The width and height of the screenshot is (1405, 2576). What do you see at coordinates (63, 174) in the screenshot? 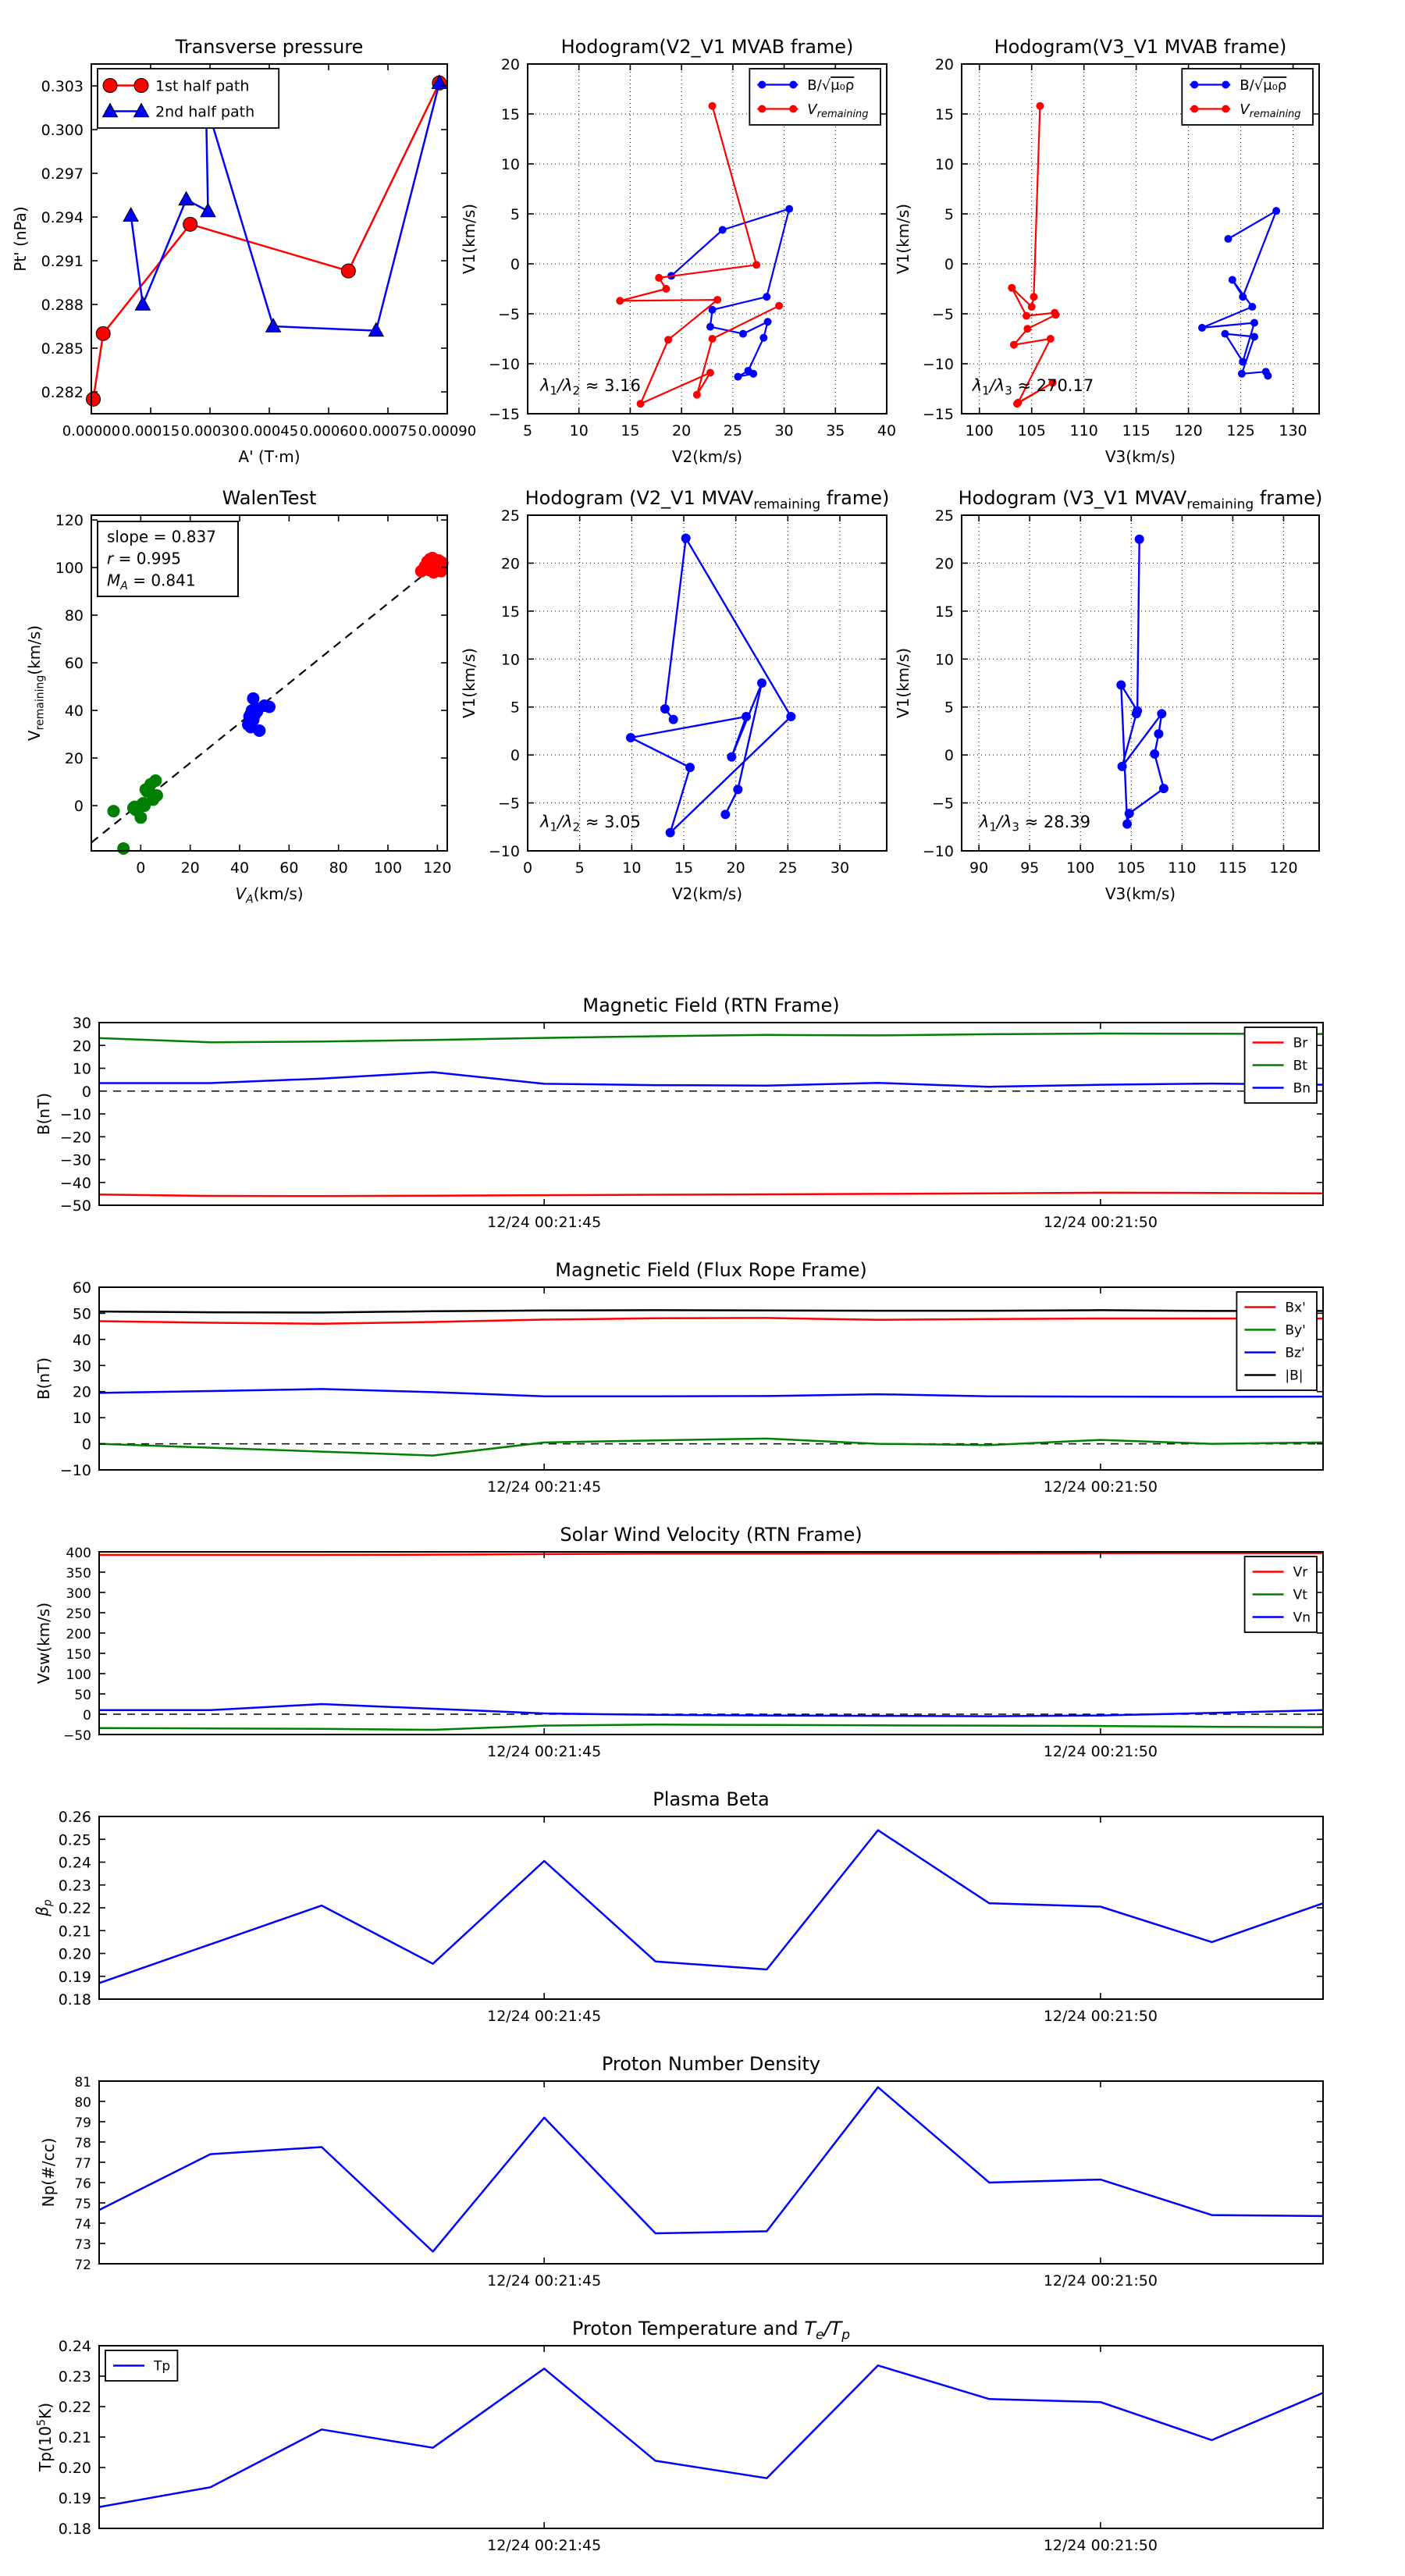
I see `y-tick-label: 0.297` at bounding box center [63, 174].